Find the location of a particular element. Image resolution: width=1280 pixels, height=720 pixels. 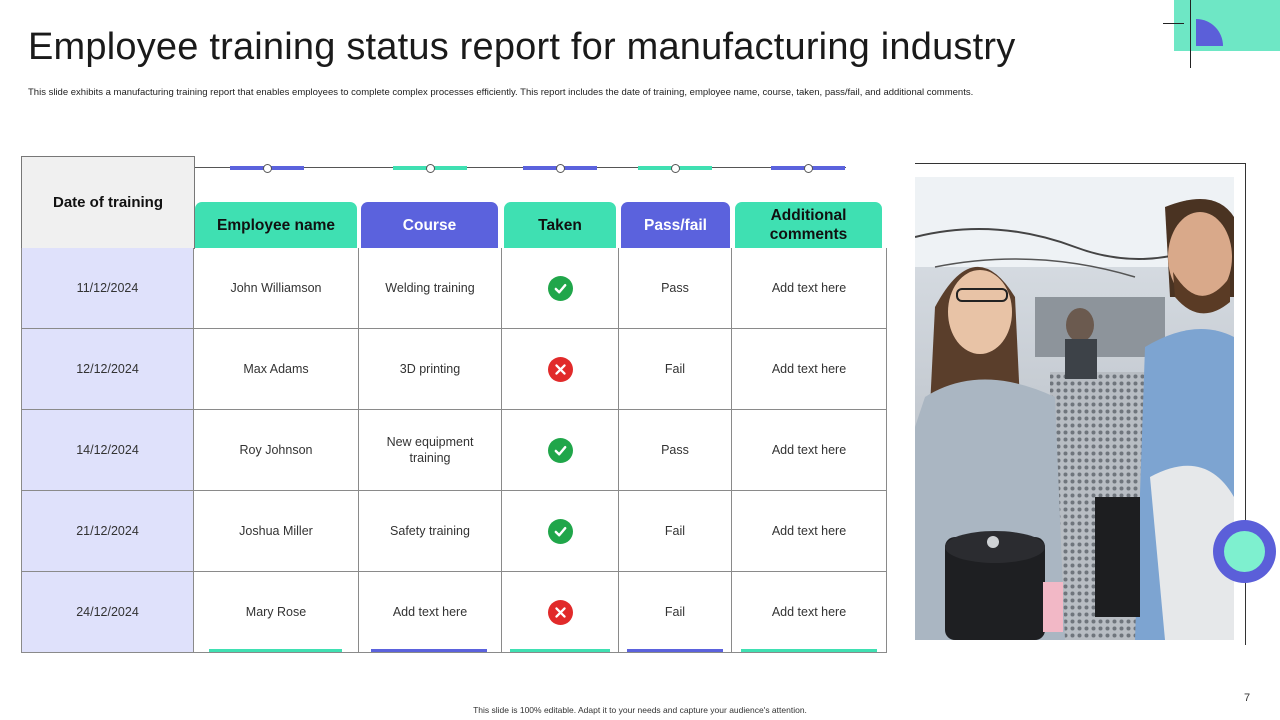

date-cell-text: 24/12/2024 is located at coordinates (107, 612).